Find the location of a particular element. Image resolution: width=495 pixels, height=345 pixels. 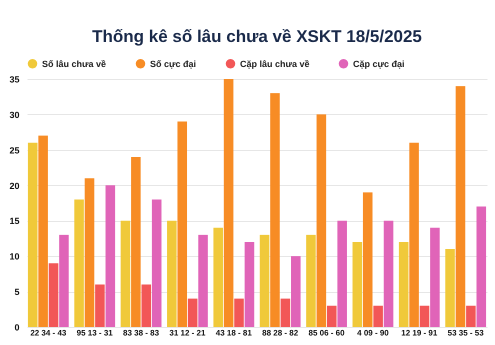

x-tick-label: 53 35 - 53 is located at coordinates (466, 333).